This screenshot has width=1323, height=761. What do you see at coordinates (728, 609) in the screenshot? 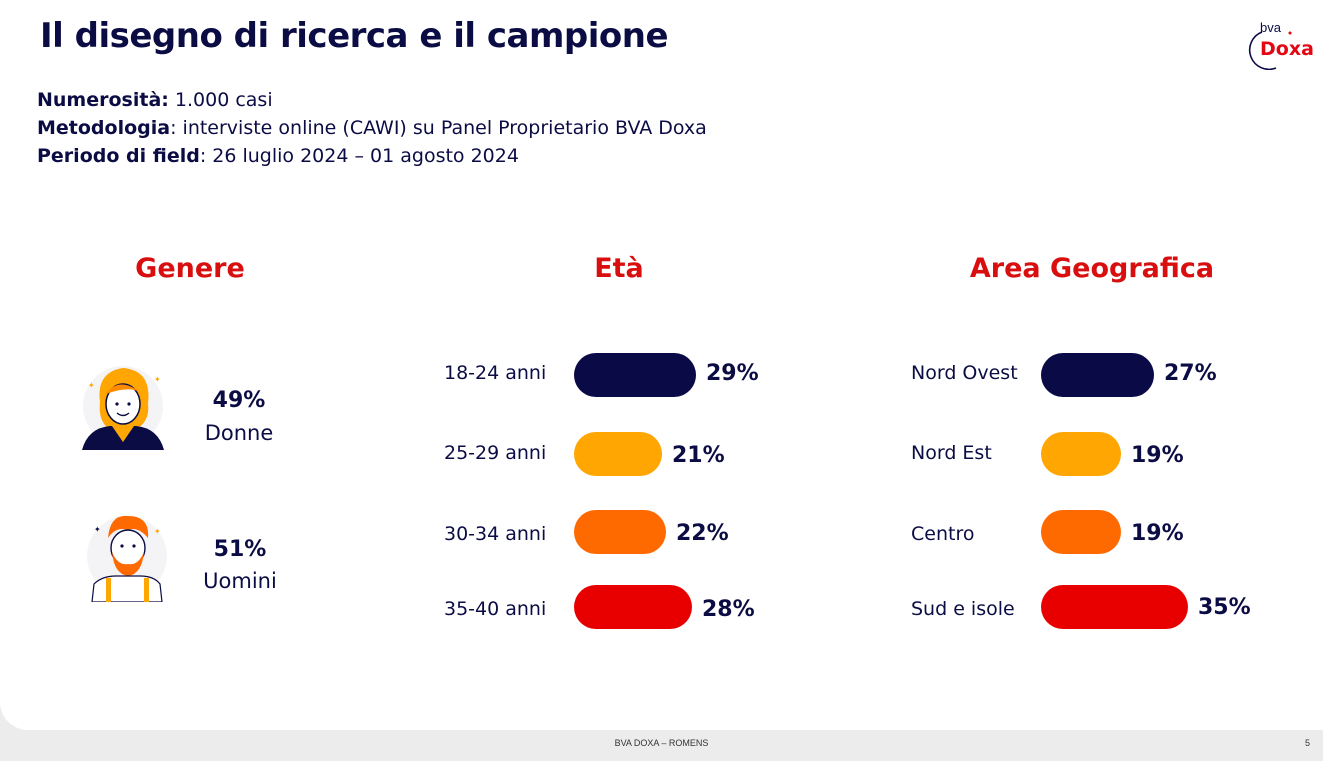
I see `eta-value-label: 28%` at bounding box center [728, 609].